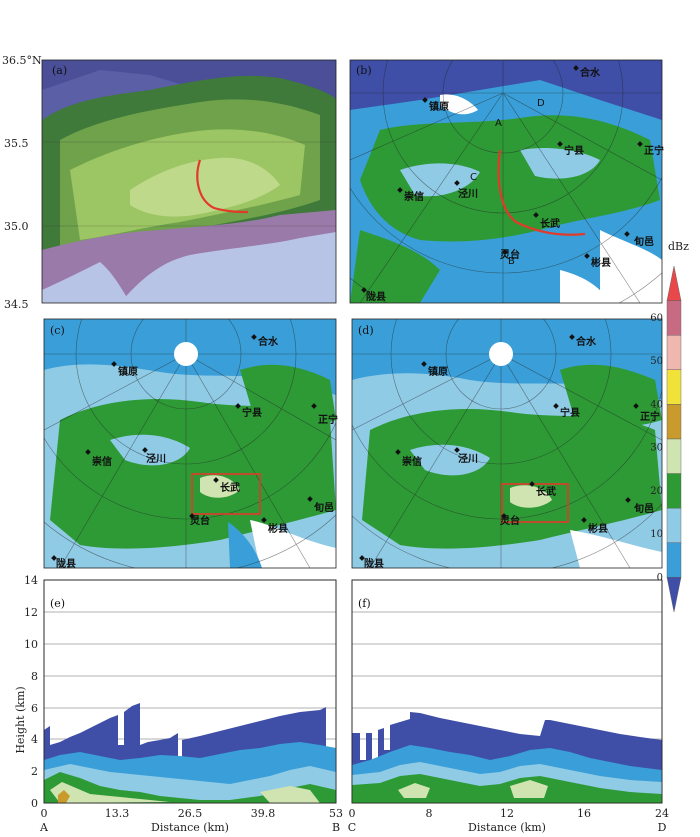 Image resolution: width=700 pixels, height=837 pixels. What do you see at coordinates (366, 330) in the screenshot?
I see `panel-d-label: (d)` at bounding box center [366, 330].